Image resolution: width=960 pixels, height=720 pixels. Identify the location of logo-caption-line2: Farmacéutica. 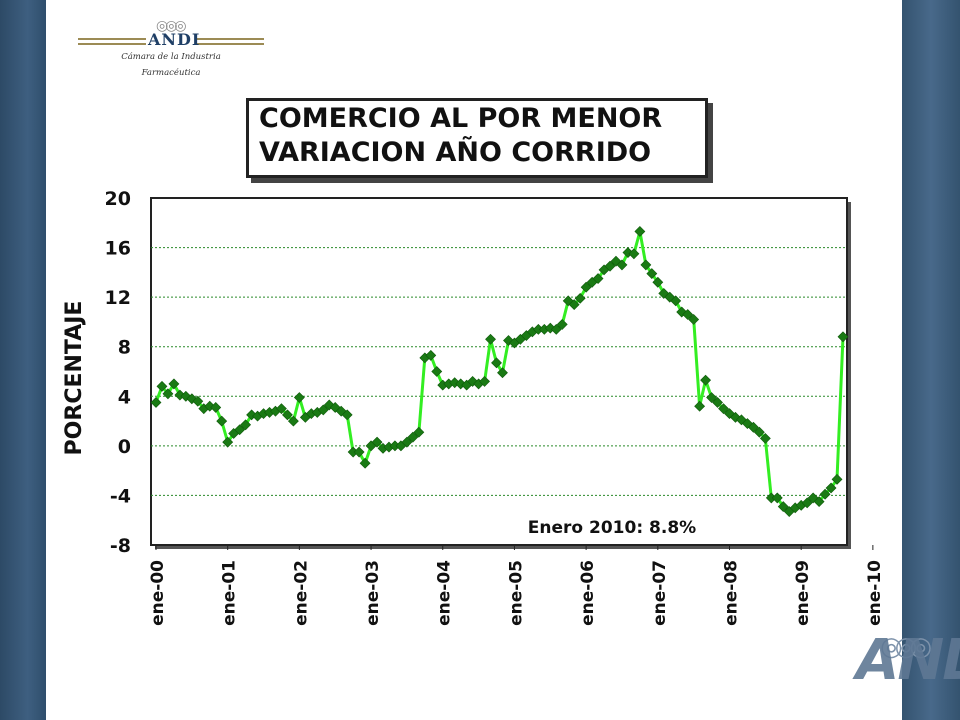
(171, 73).